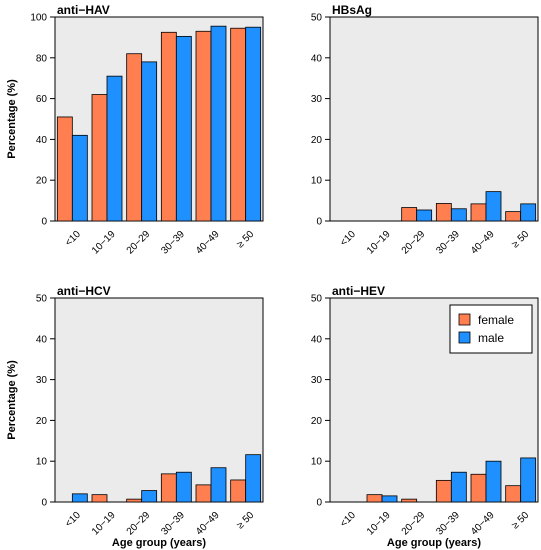  Describe the element at coordinates (42, 58) in the screenshot. I see `y-tick-label: 80` at that location.